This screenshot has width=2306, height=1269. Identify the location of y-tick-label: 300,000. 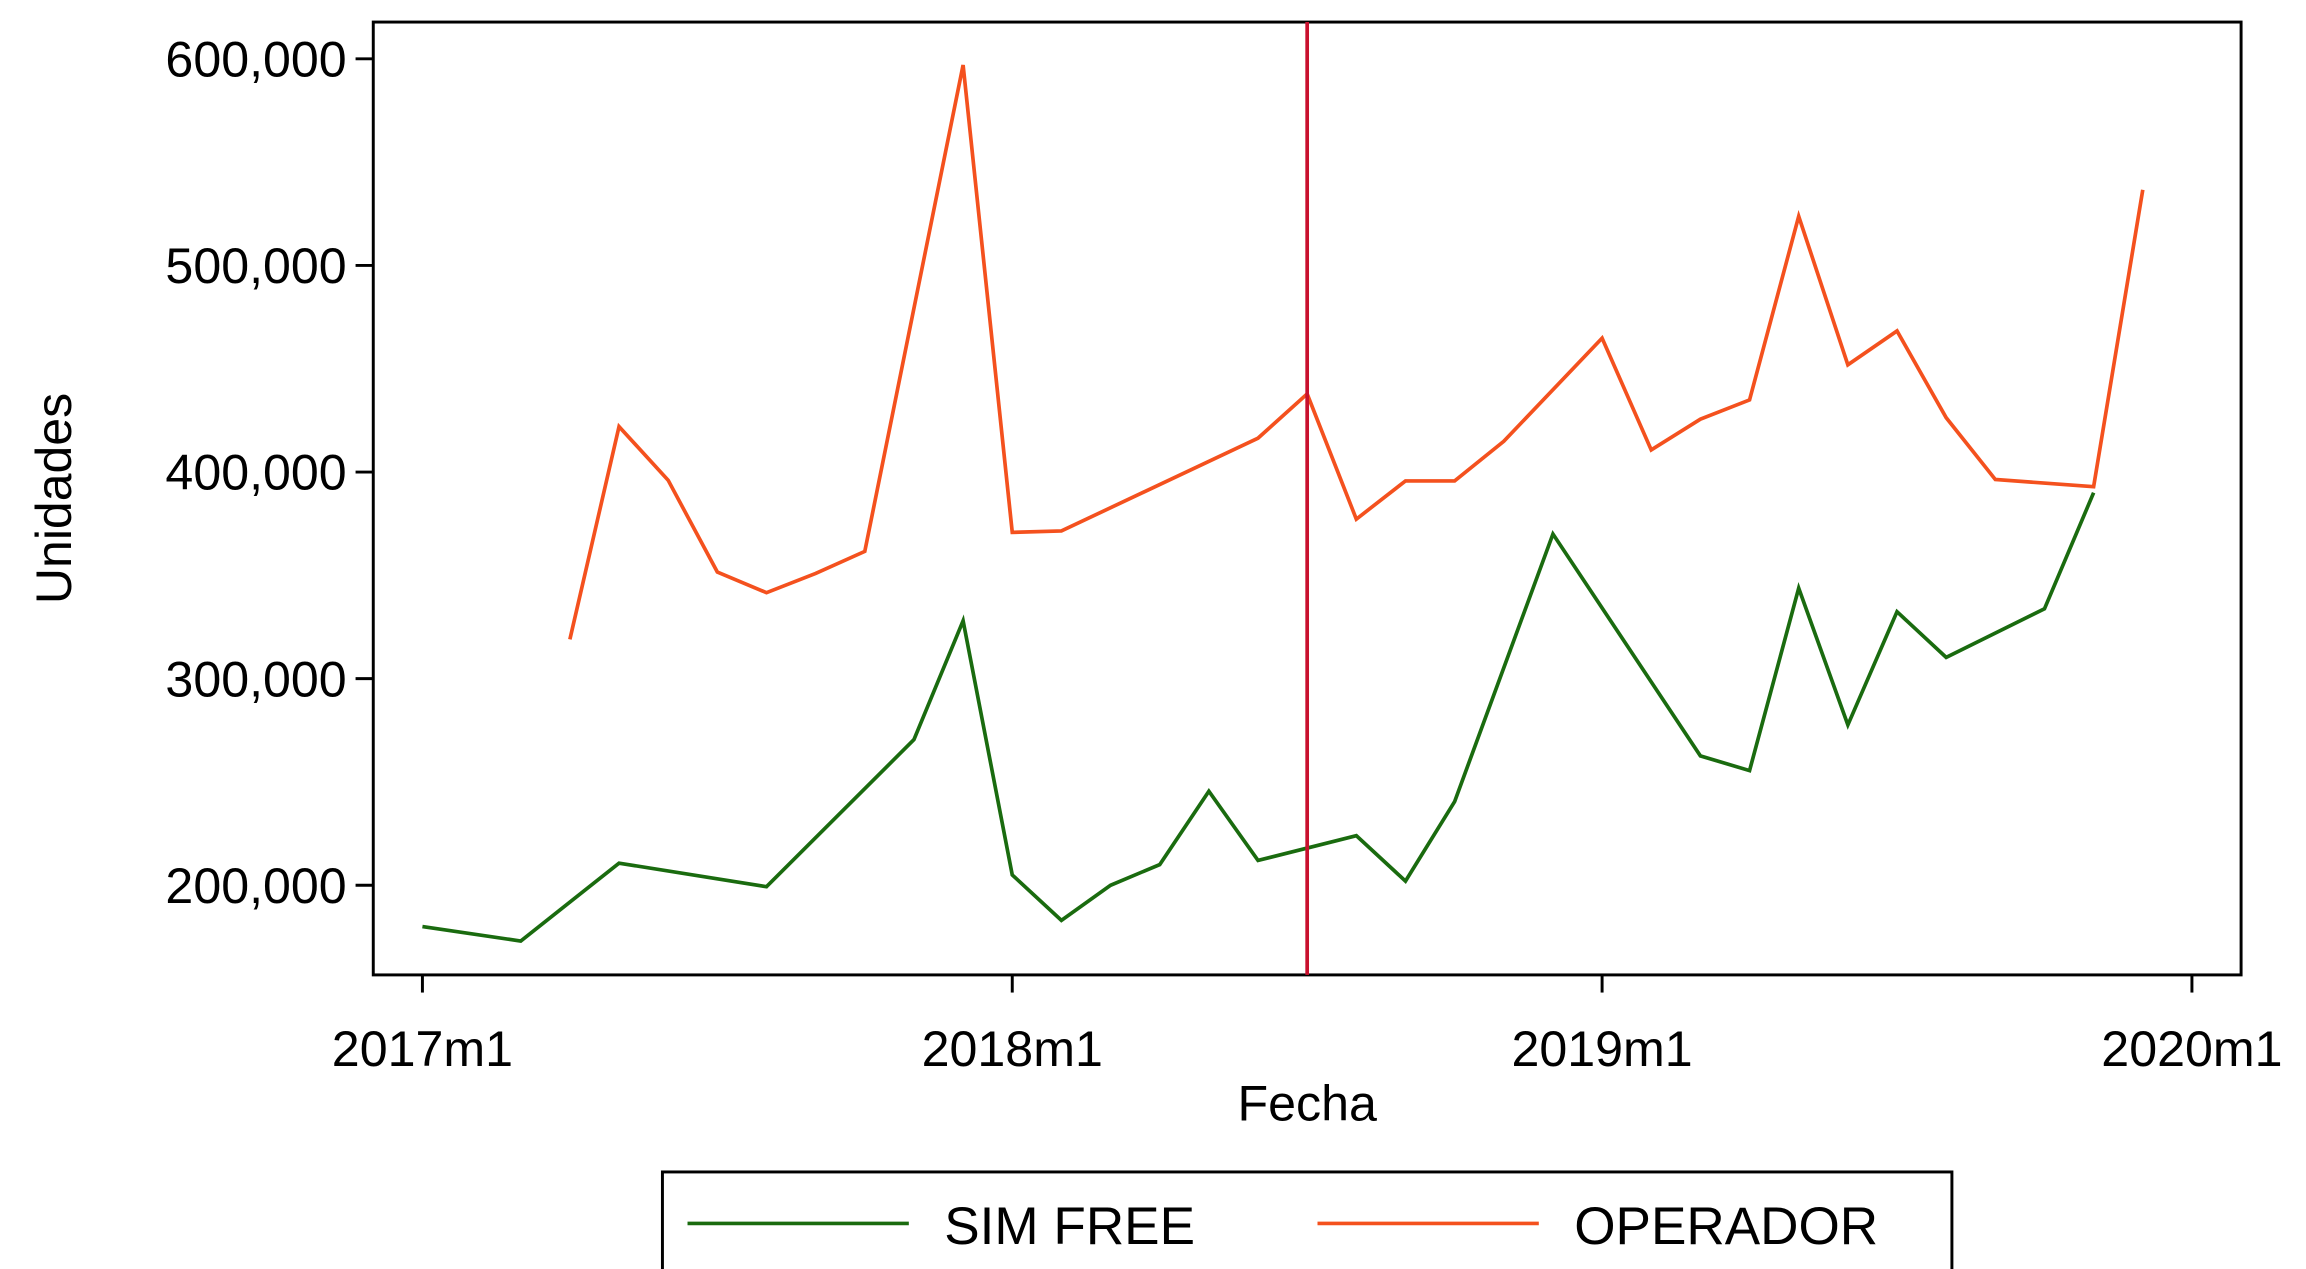
(255, 679).